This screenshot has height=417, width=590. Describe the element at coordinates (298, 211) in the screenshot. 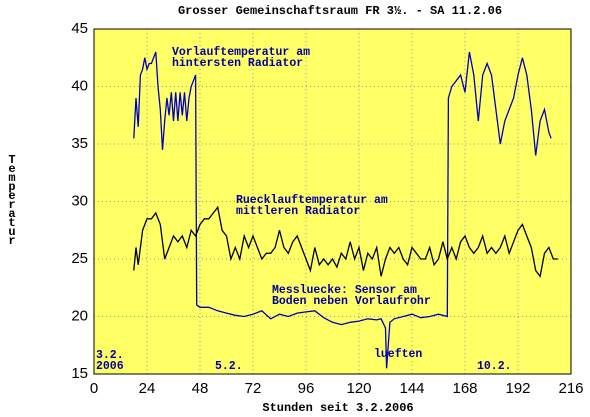

I see `annotation: mittleren Radiator` at that location.